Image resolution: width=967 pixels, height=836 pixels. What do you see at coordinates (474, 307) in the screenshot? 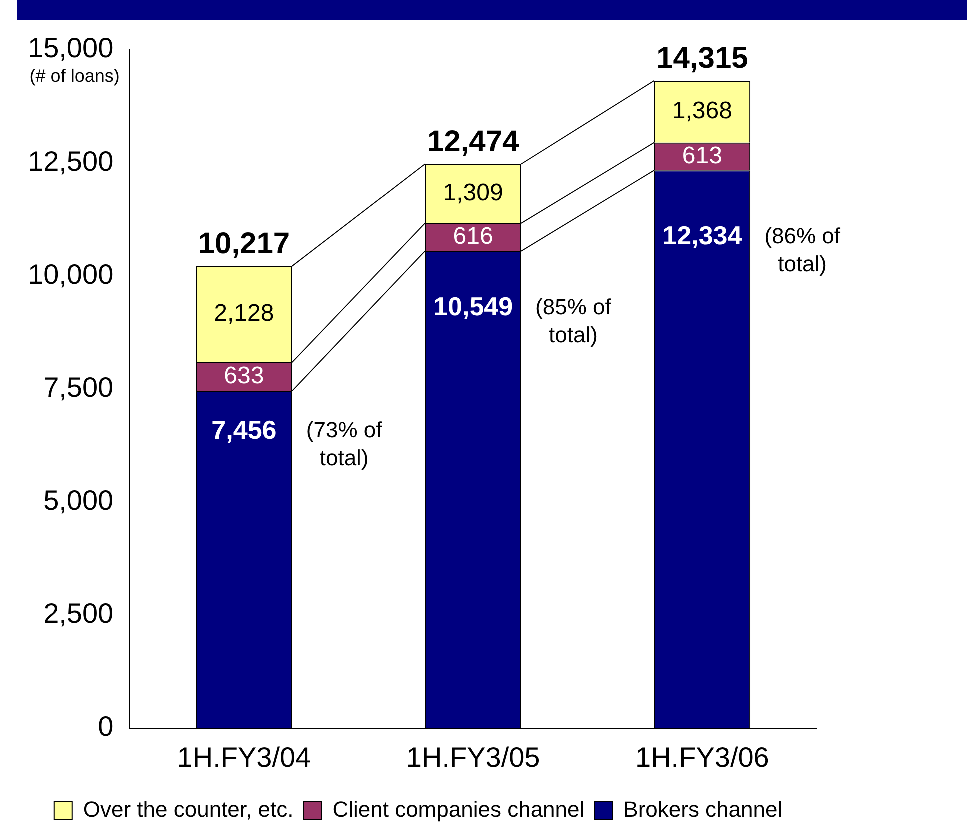
I see `data-label: 10,549` at bounding box center [474, 307].